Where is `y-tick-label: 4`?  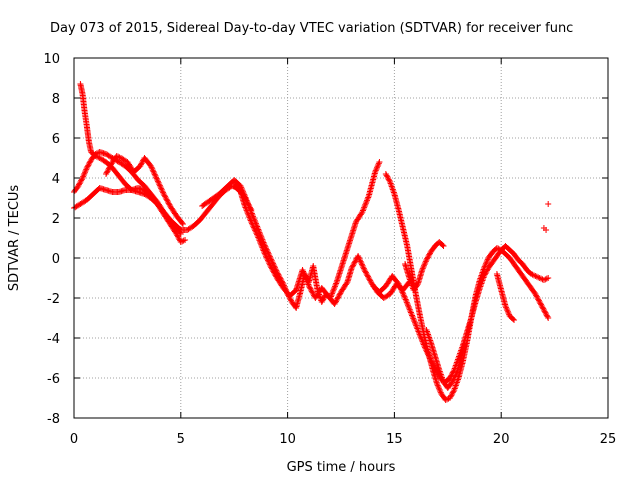 y-tick-label: 4 is located at coordinates (56, 179).